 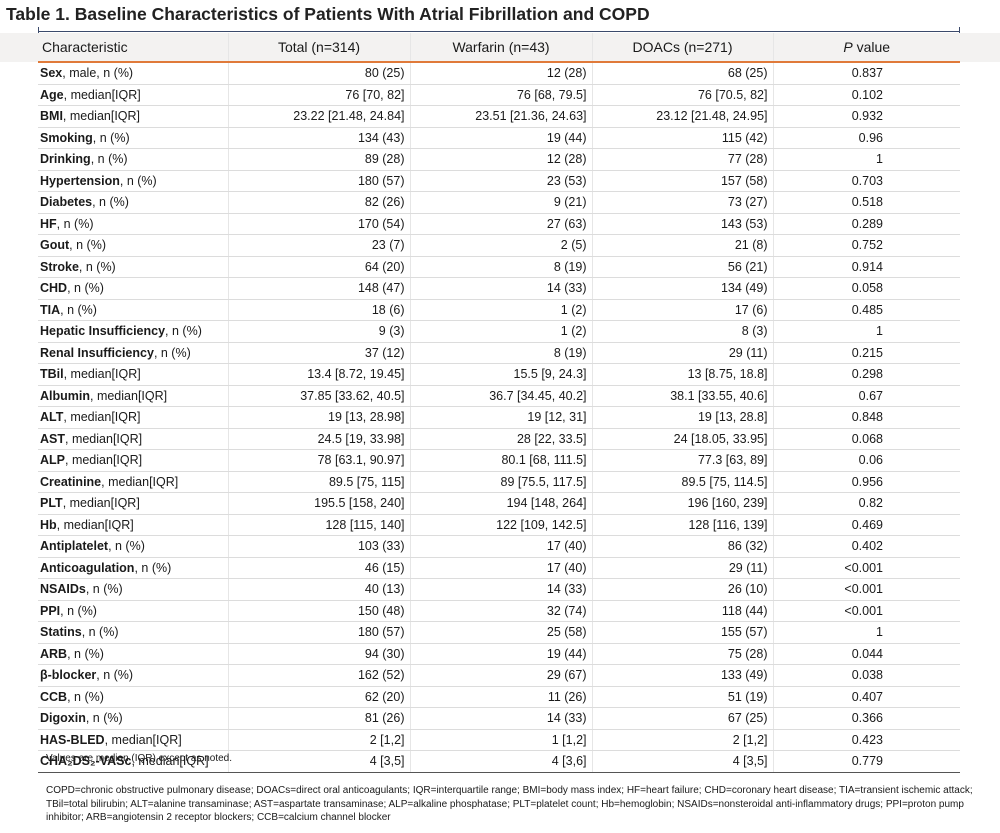 What do you see at coordinates (682, 159) in the screenshot?
I see `cell: 77 (28)` at bounding box center [682, 159].